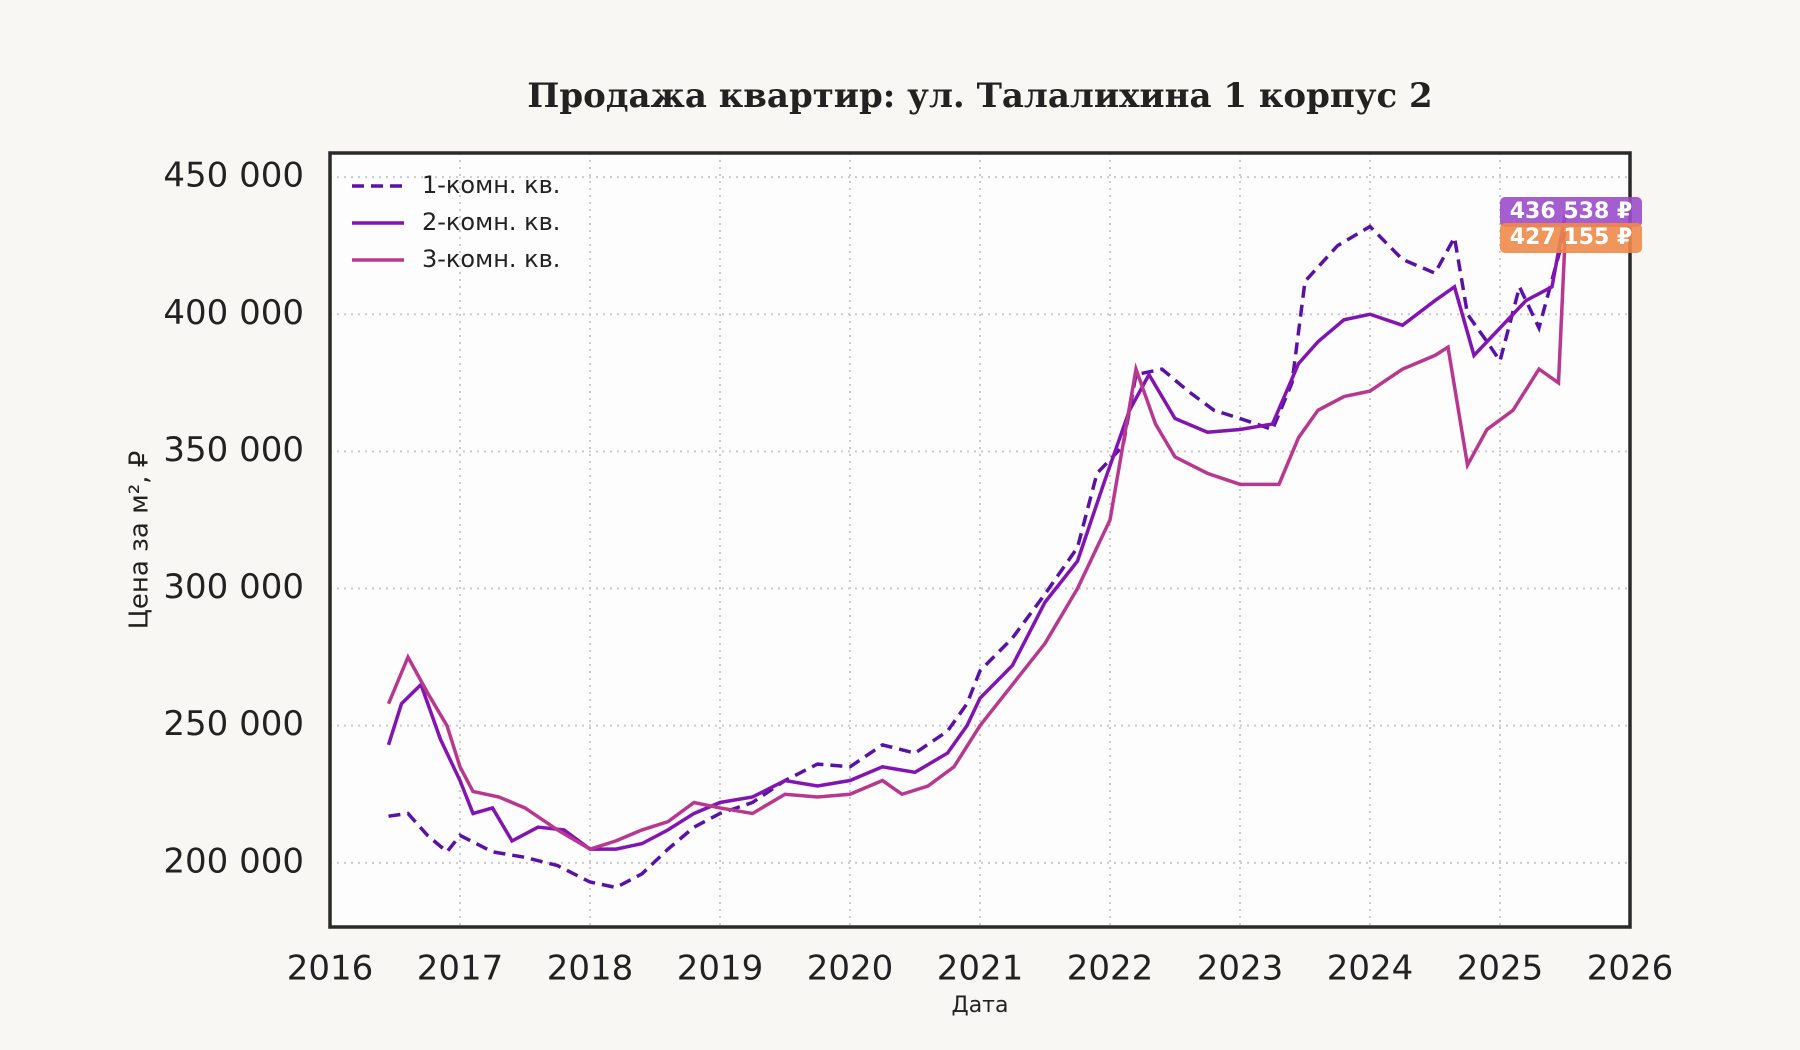 The image size is (1800, 1050). What do you see at coordinates (1500, 969) in the screenshot?
I see `x-tick-label: 2025` at bounding box center [1500, 969].